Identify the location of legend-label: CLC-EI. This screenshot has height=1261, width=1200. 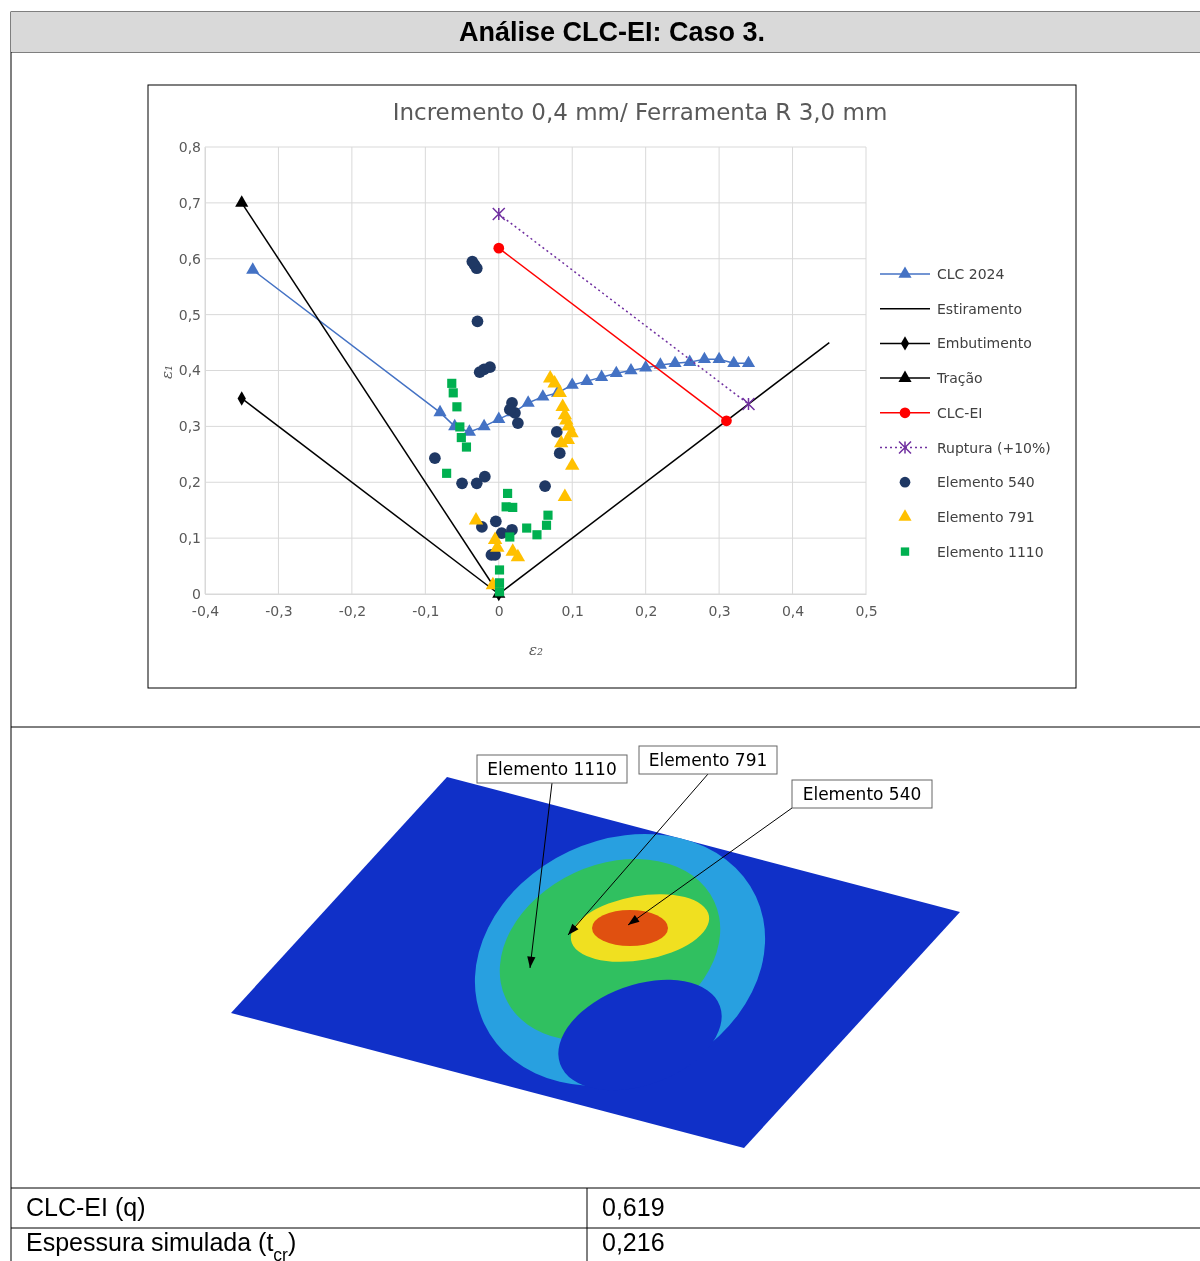
(960, 412).